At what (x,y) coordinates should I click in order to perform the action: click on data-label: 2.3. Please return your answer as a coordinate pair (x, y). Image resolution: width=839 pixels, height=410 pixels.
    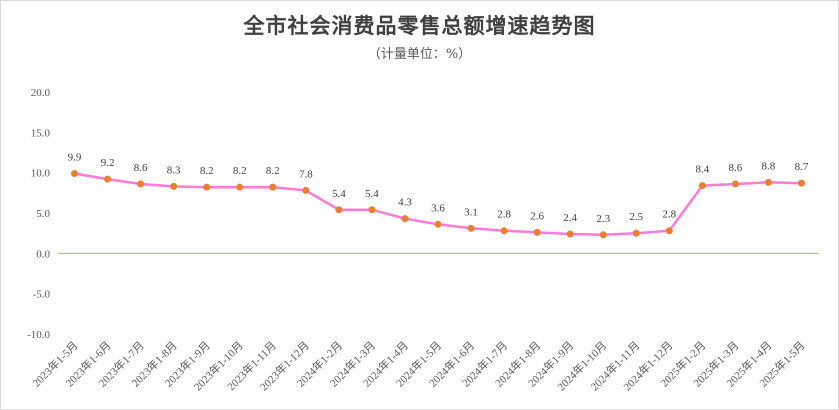
    Looking at the image, I should click on (603, 219).